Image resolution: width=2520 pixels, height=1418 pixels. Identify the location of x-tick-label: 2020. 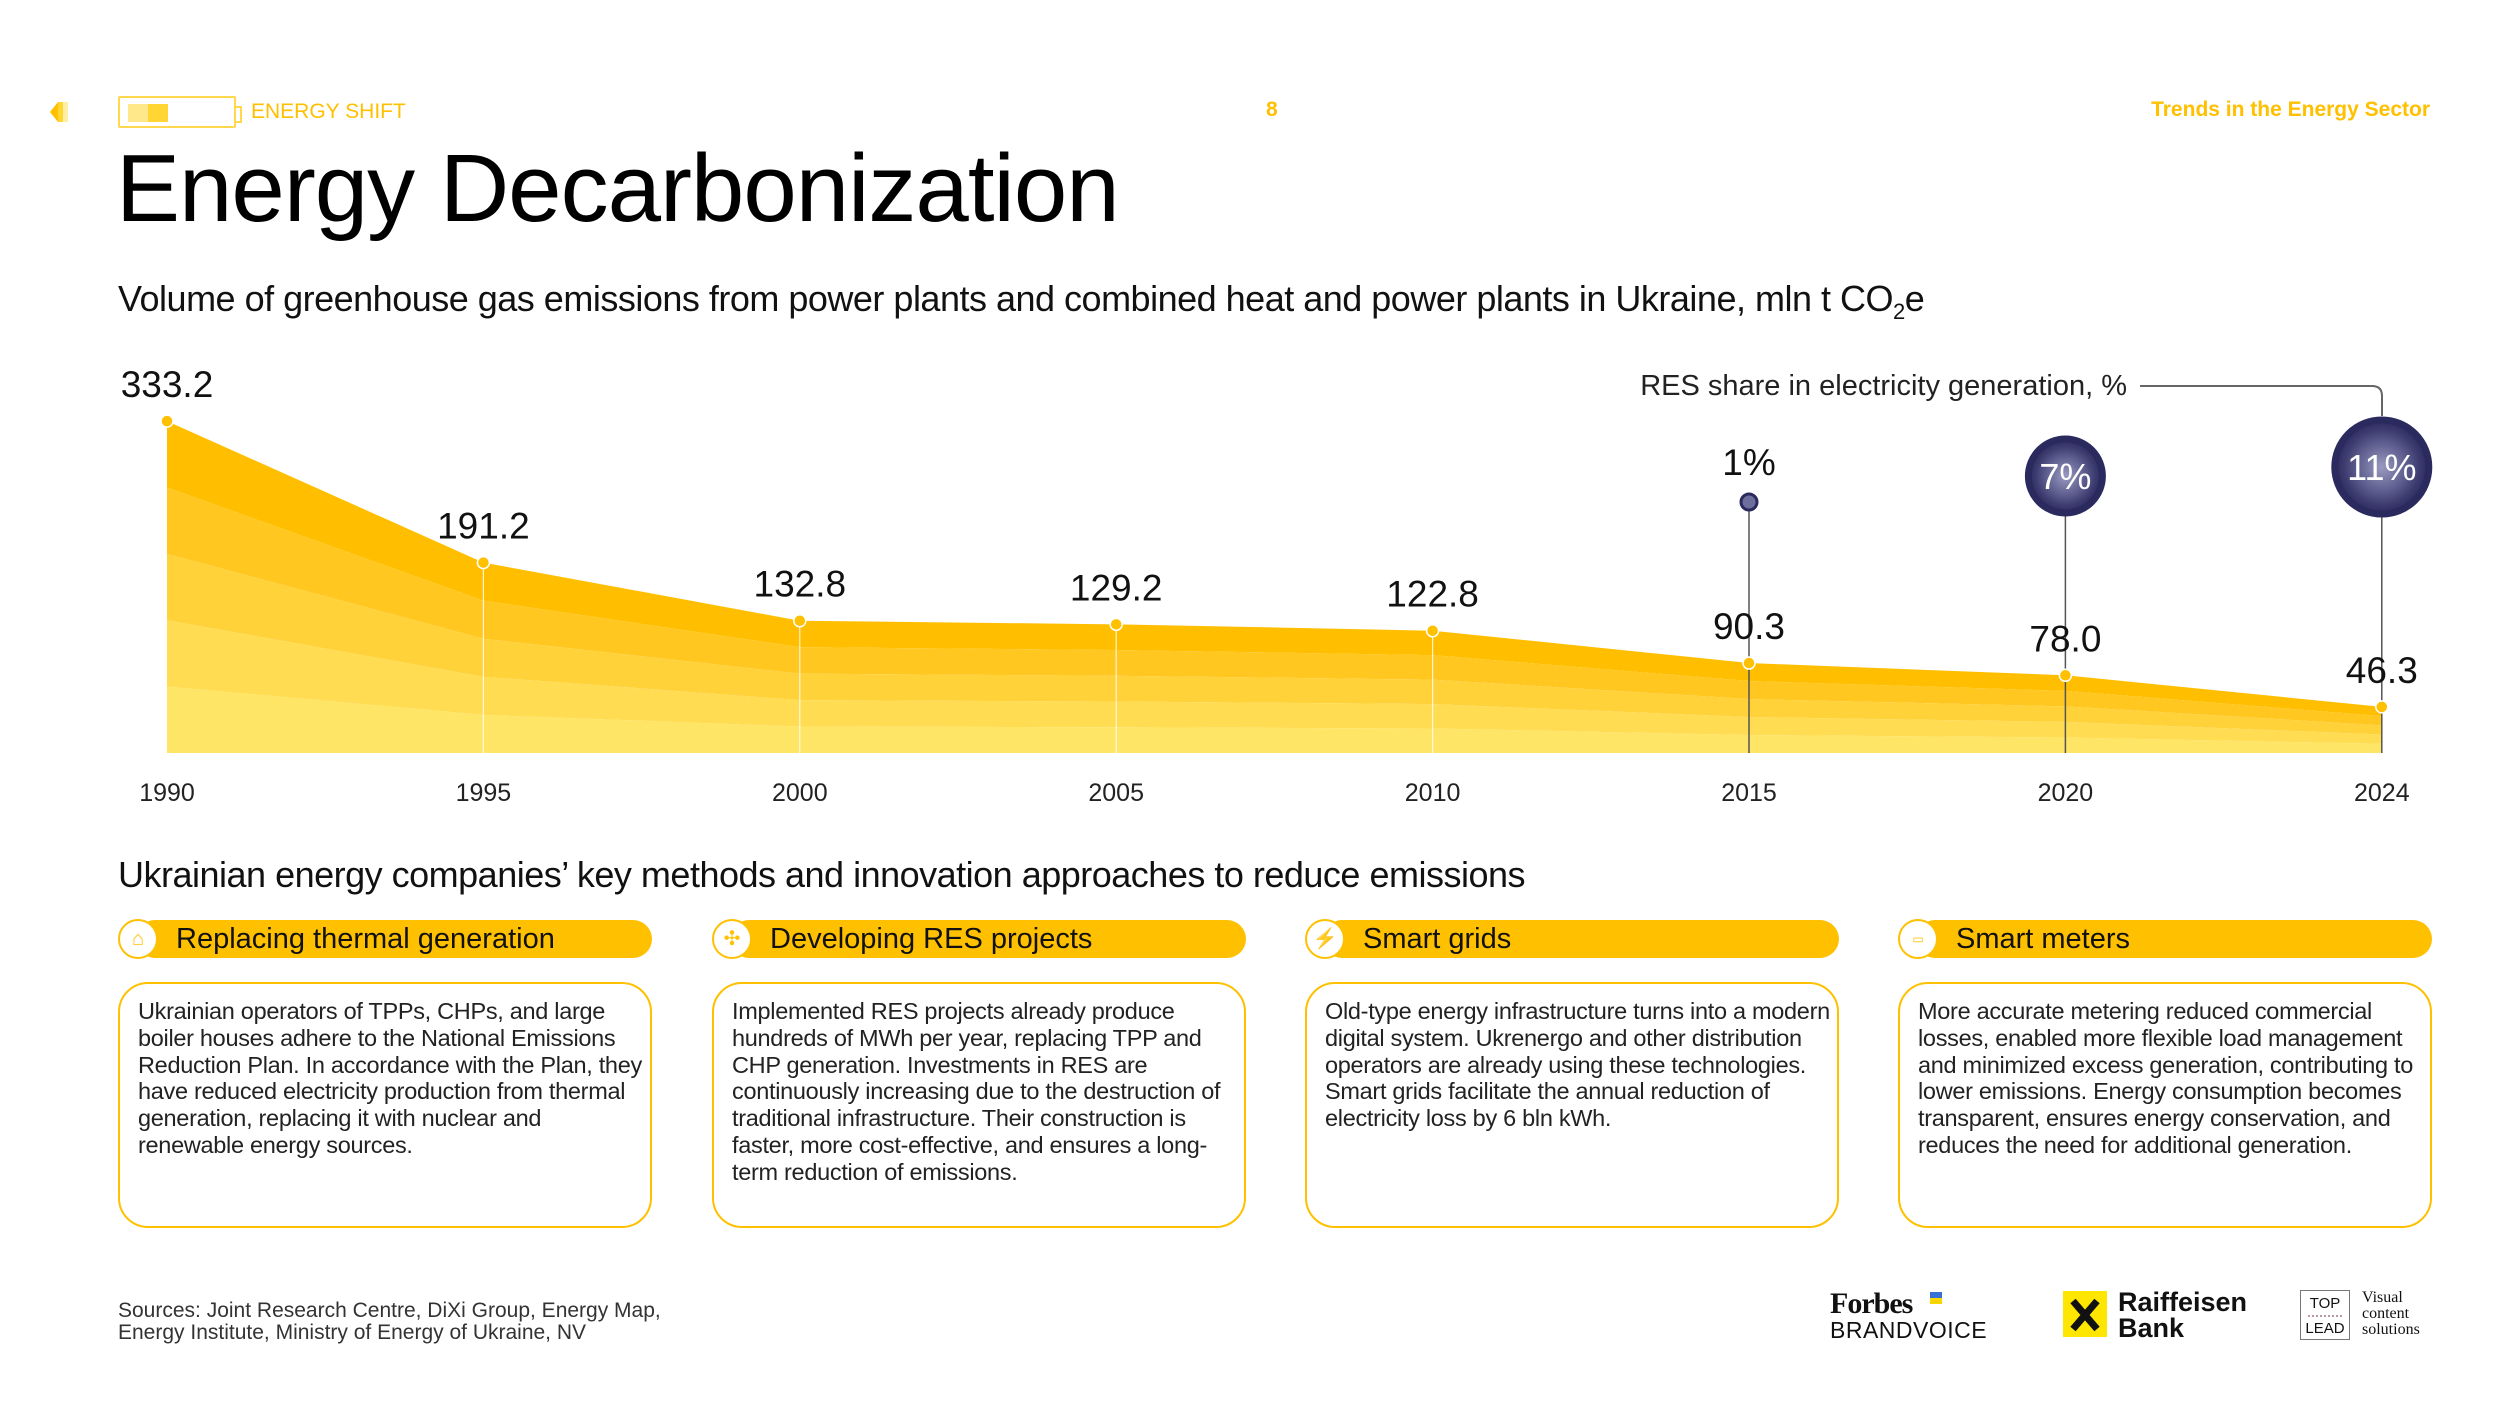
(2066, 793).